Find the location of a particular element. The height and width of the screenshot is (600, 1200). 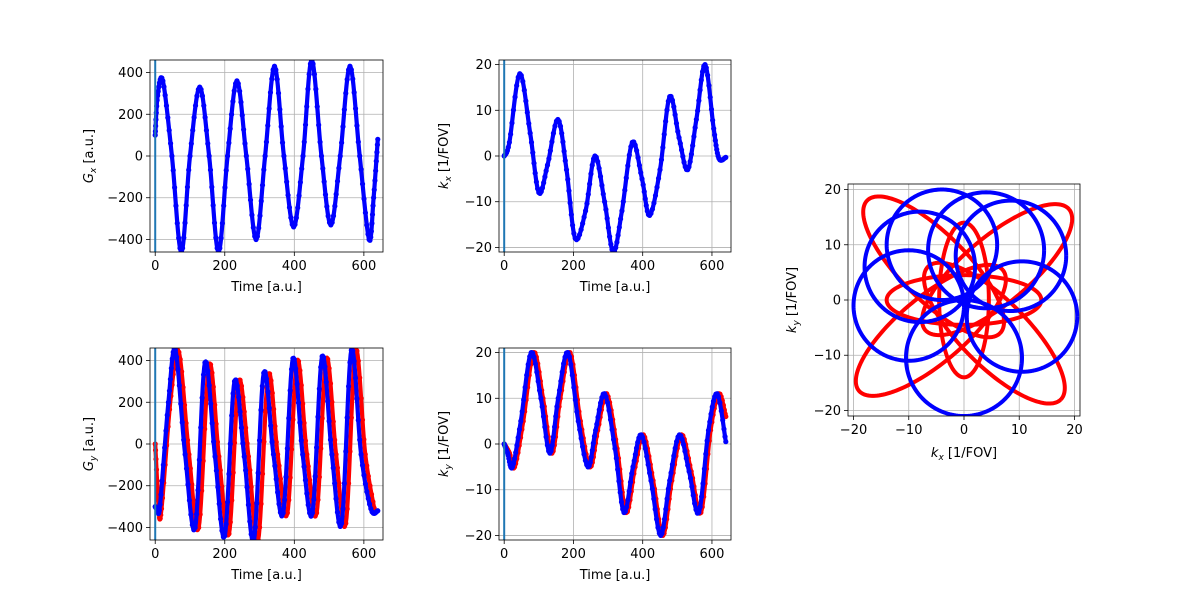

x-tick-label: 200 is located at coordinates (224, 266).